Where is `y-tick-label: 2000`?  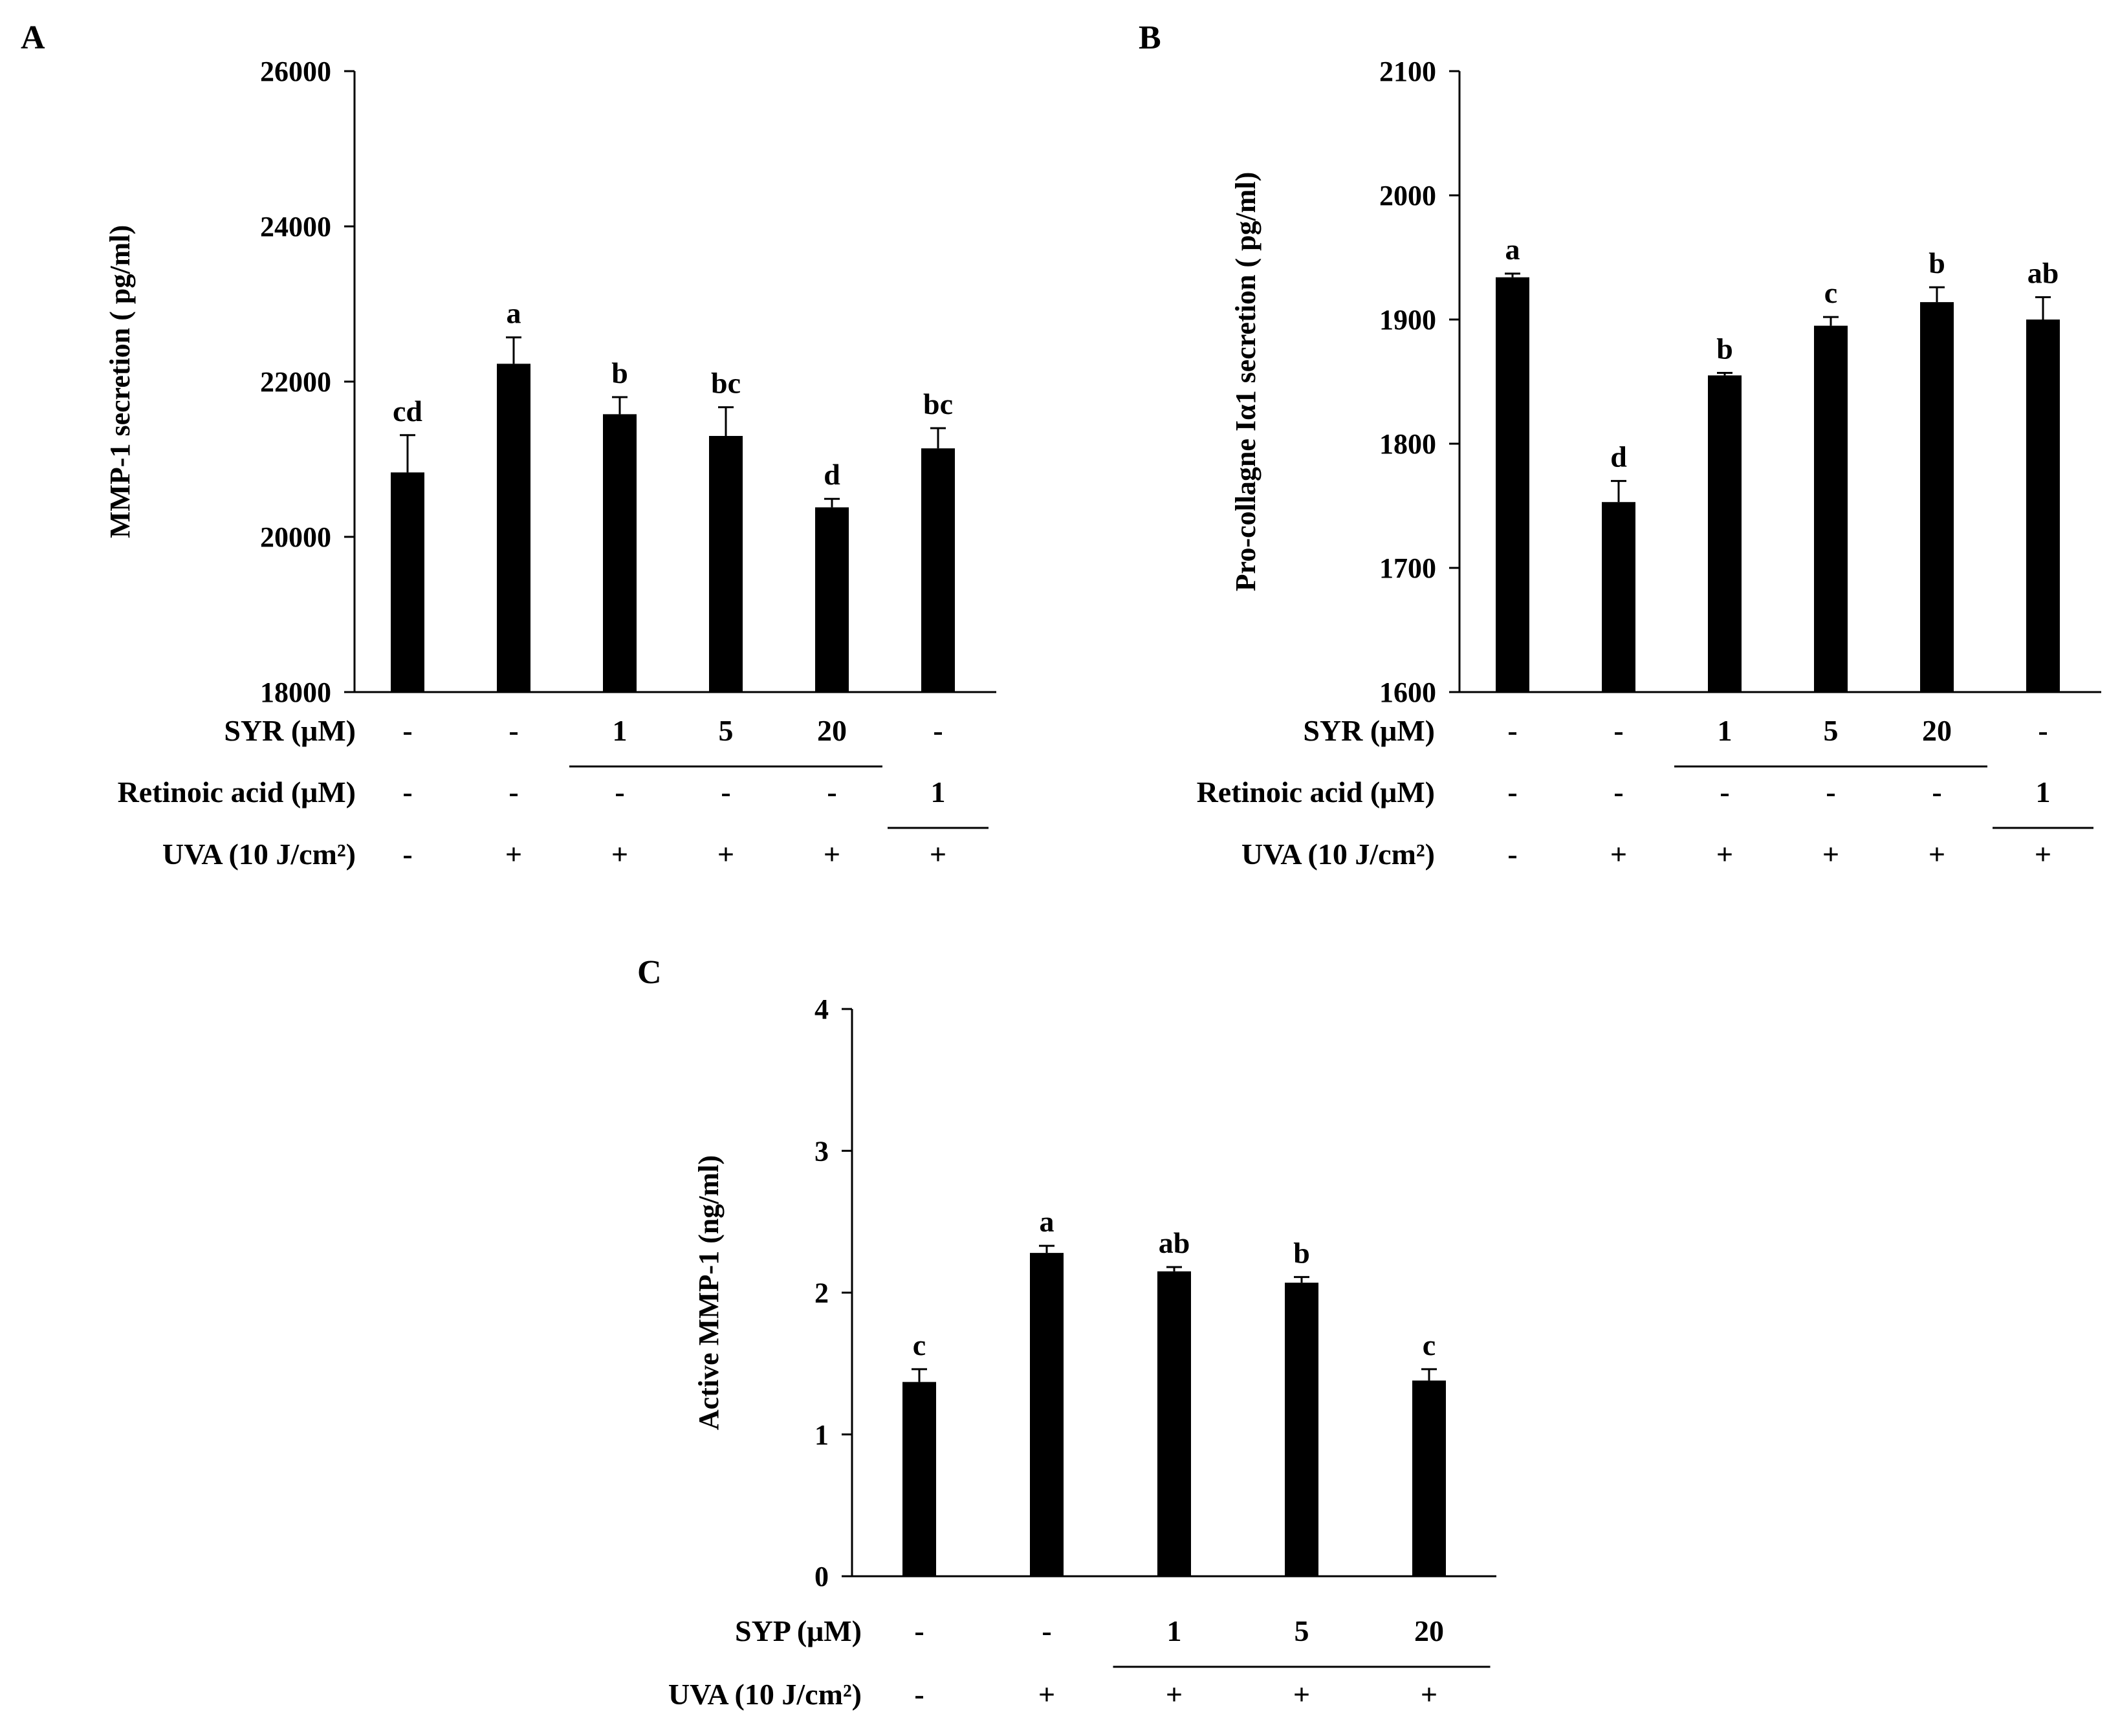
y-tick-label: 2000 is located at coordinates (1408, 196).